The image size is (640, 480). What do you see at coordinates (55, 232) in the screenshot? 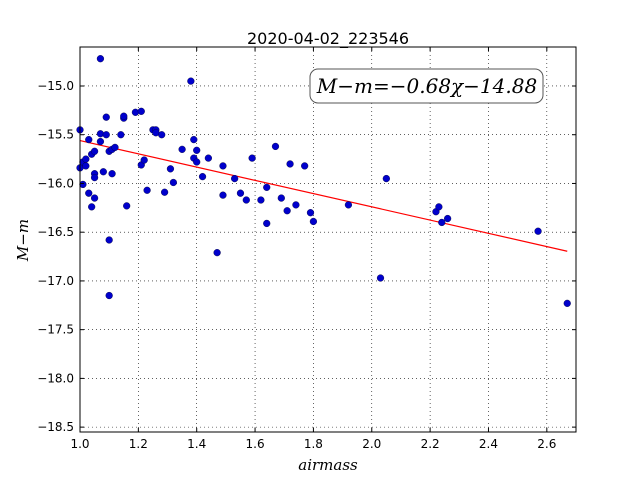
I see `y-tick-label: −16.5` at bounding box center [55, 232].